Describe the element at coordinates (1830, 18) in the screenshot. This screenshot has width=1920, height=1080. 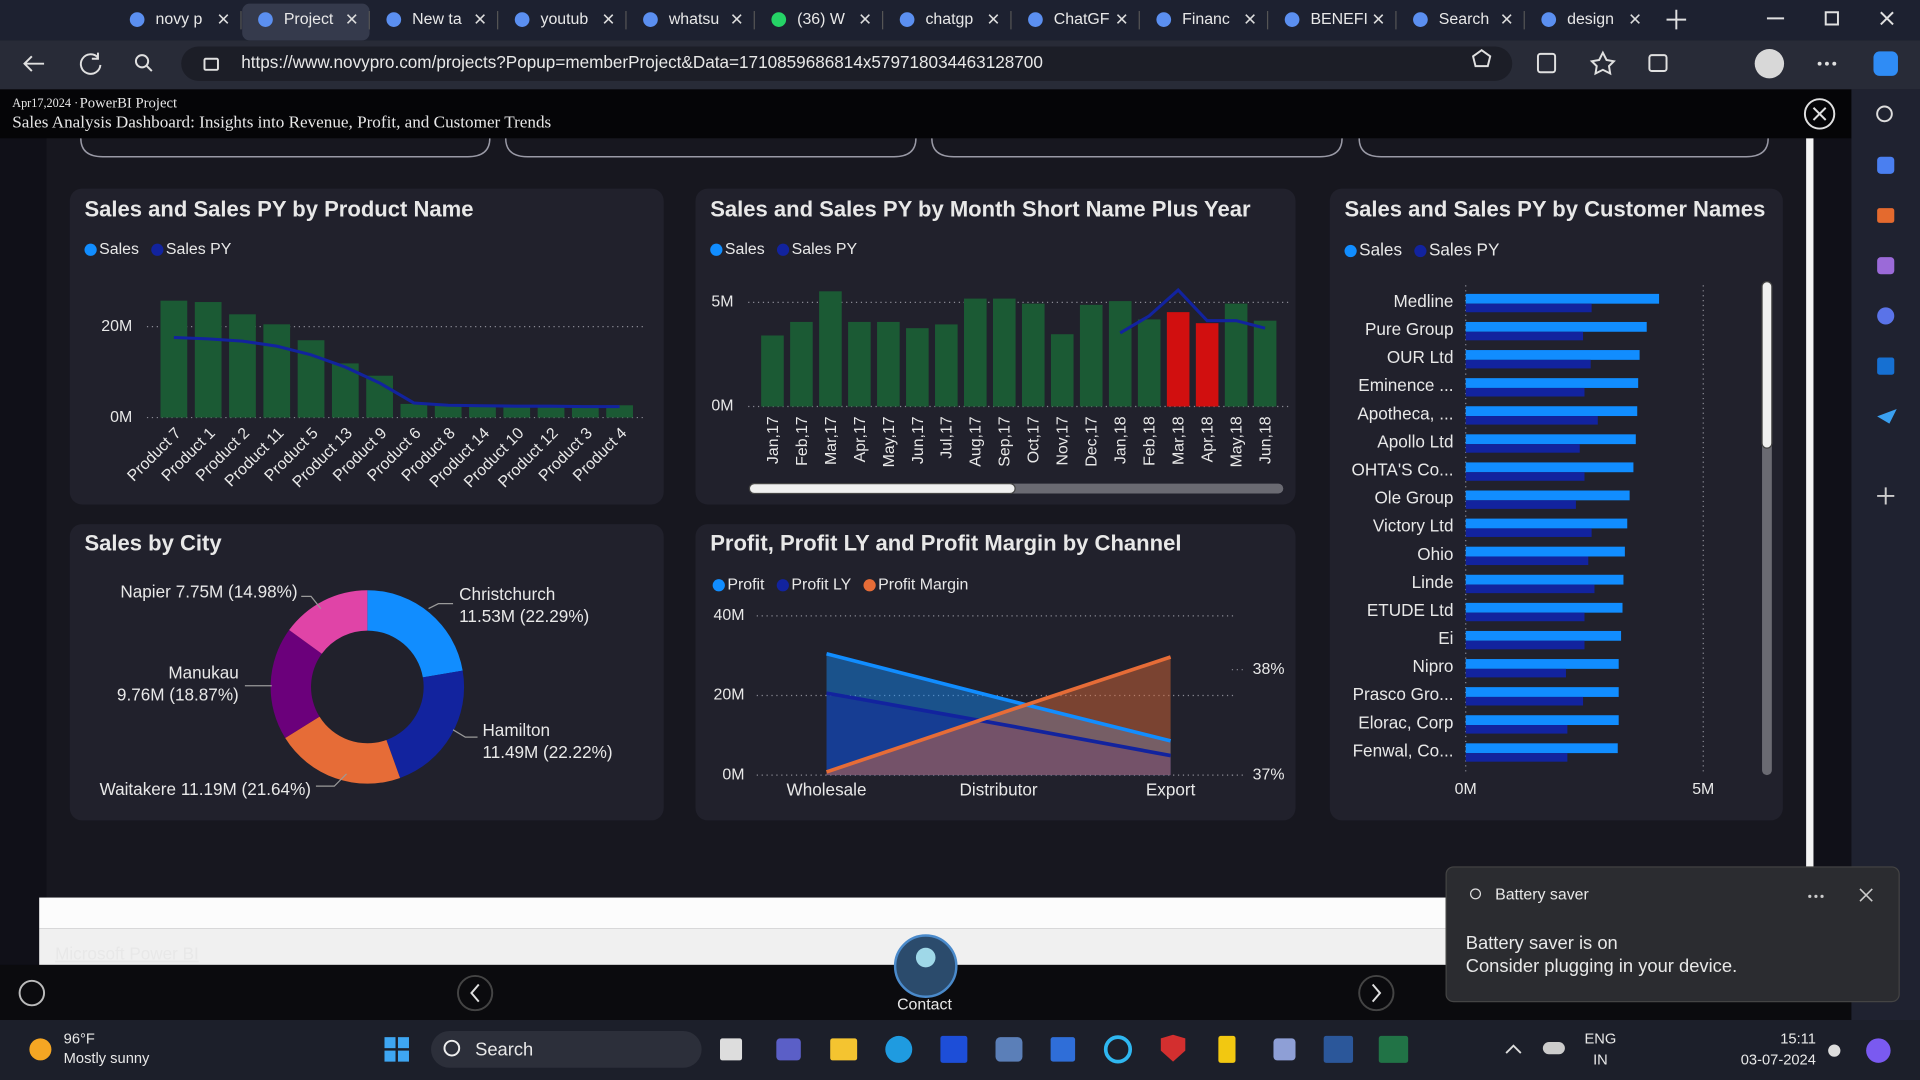
I see `window-controls` at that location.